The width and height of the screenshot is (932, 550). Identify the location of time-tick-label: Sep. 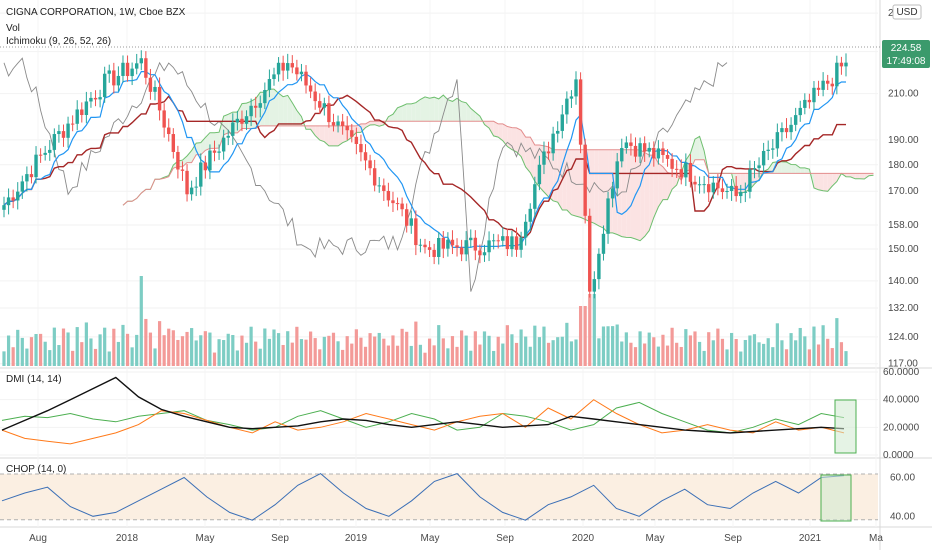
(733, 538).